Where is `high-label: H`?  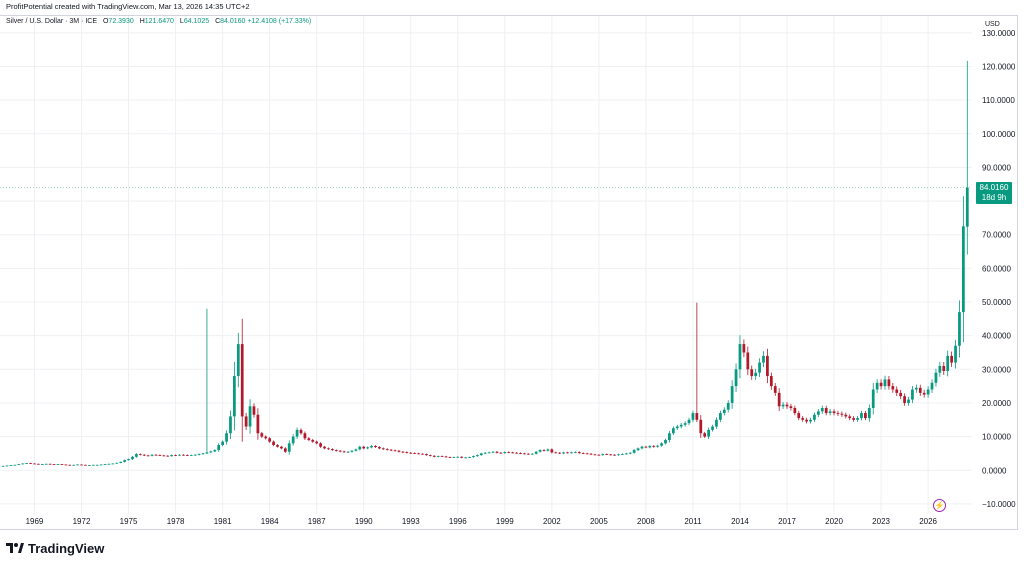
high-label: H is located at coordinates (142, 21).